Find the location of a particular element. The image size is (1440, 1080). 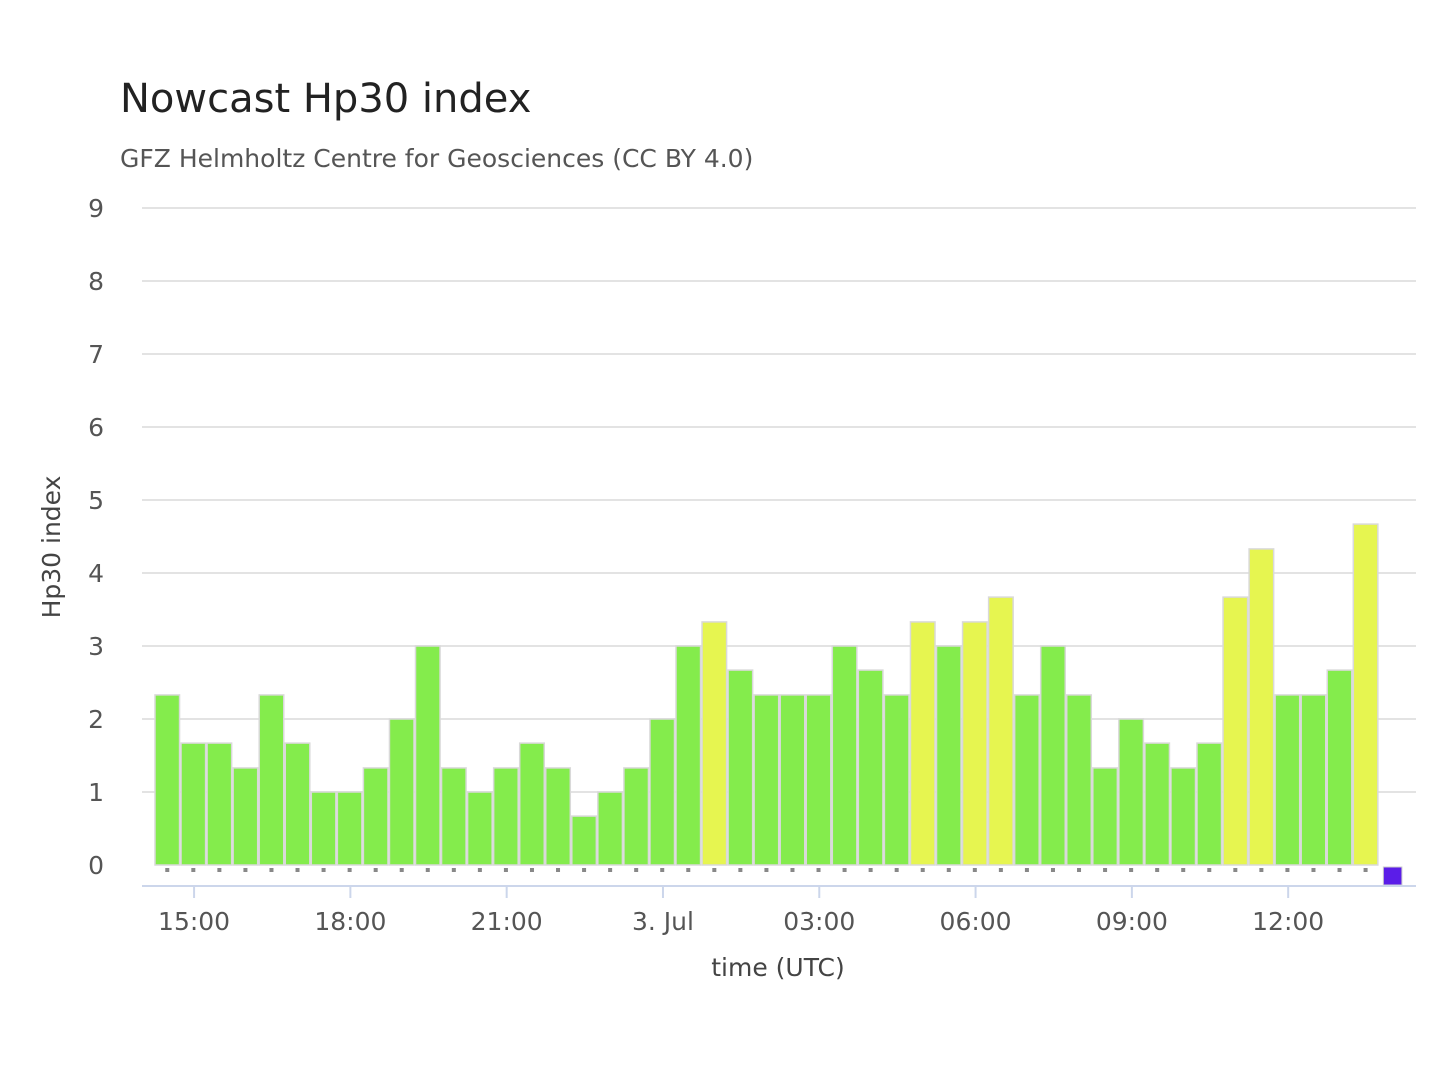

y-tick-label: 8 is located at coordinates (96, 281).